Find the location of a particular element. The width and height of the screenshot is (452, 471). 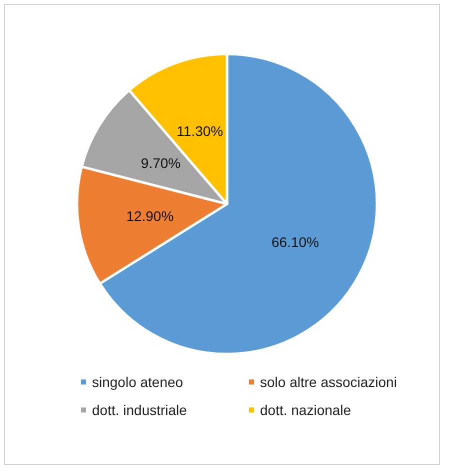

legend-label: dott. nazionale is located at coordinates (306, 410).